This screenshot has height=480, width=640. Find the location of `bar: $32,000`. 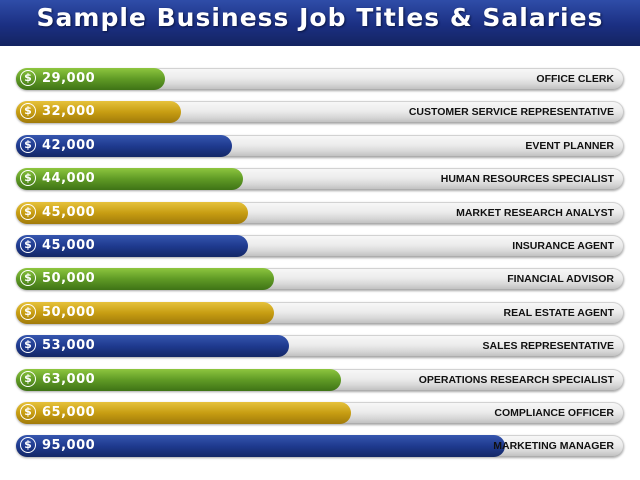

bar: $32,000 is located at coordinates (98, 112).